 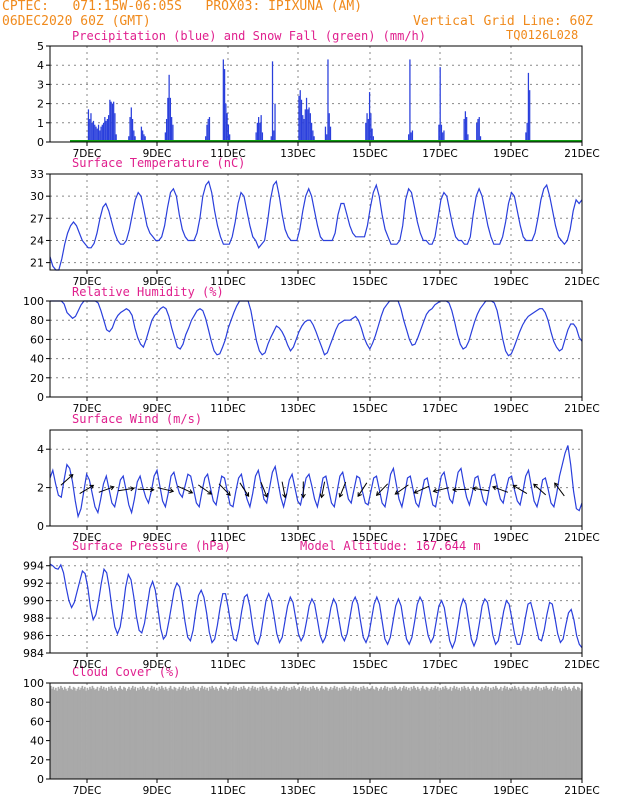 I want to click on x-tick-label: 19DEC, so click(x=510, y=665).